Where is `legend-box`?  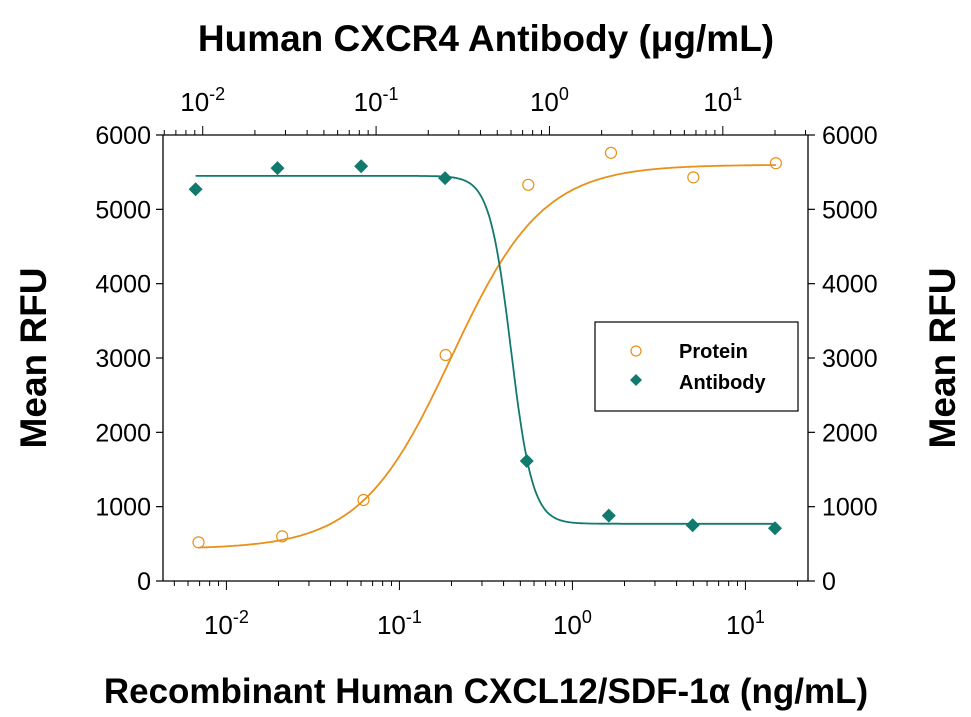
legend-box is located at coordinates (696, 366).